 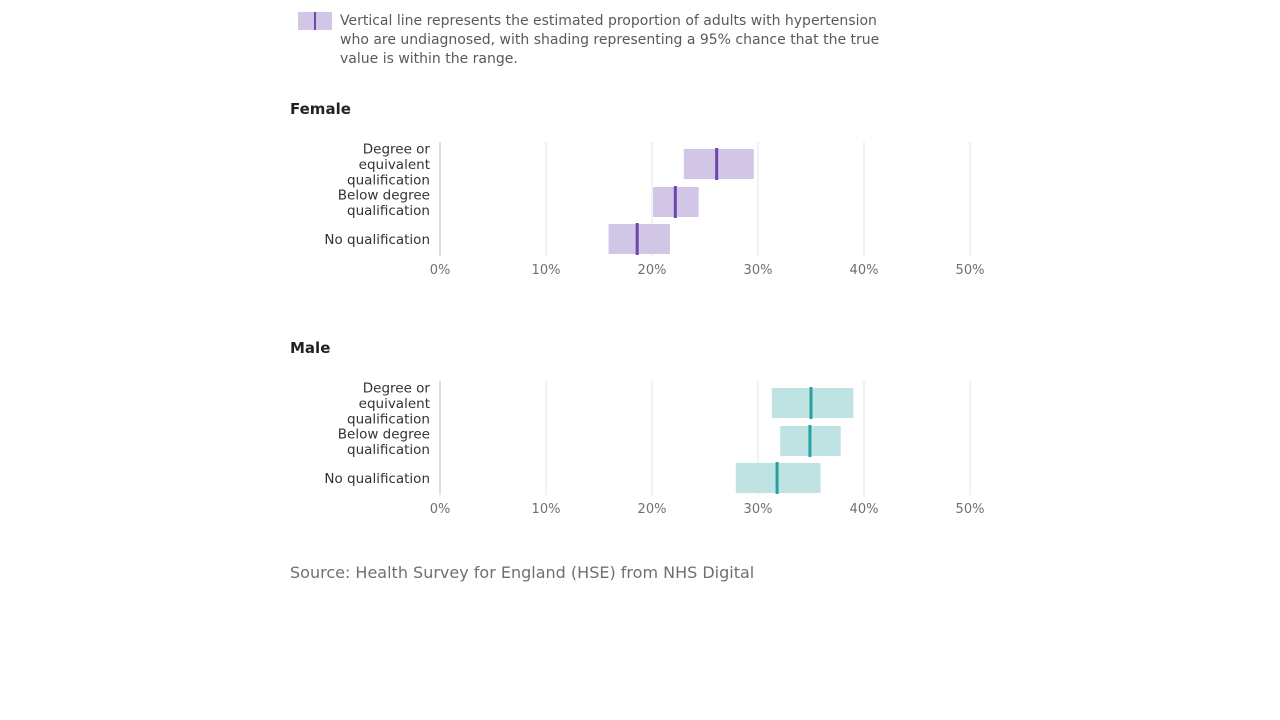 What do you see at coordinates (310, 348) in the screenshot?
I see `panel-title-male: Male` at bounding box center [310, 348].